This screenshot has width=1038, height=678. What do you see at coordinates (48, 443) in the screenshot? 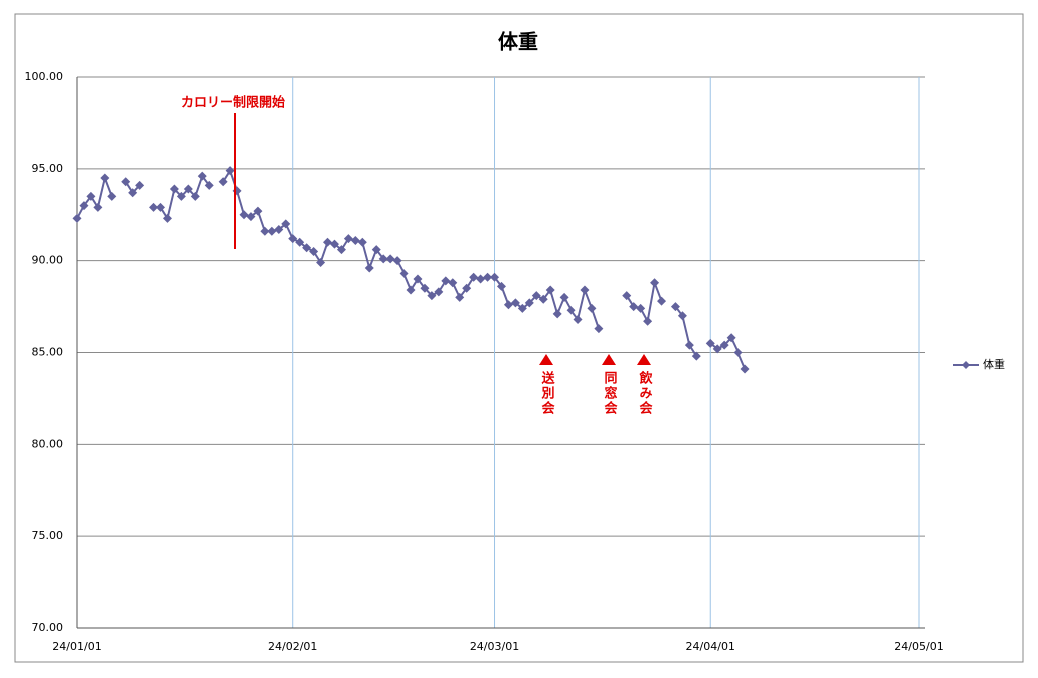
I see `y-tick-label: 80.00` at bounding box center [48, 443].